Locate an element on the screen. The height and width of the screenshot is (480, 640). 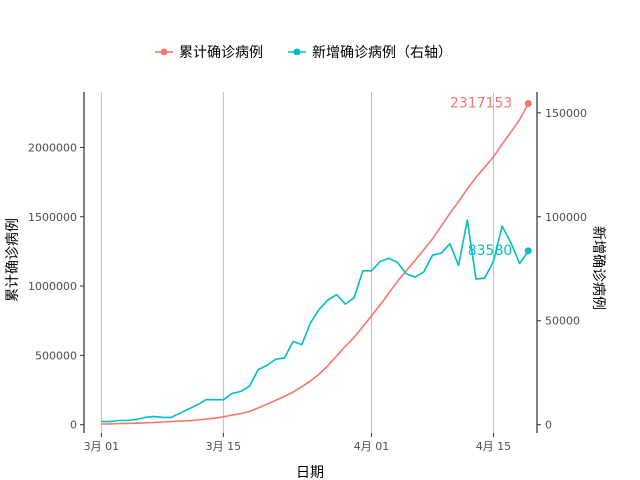
left-tick-label-2: 1000000 is located at coordinates (52, 286).